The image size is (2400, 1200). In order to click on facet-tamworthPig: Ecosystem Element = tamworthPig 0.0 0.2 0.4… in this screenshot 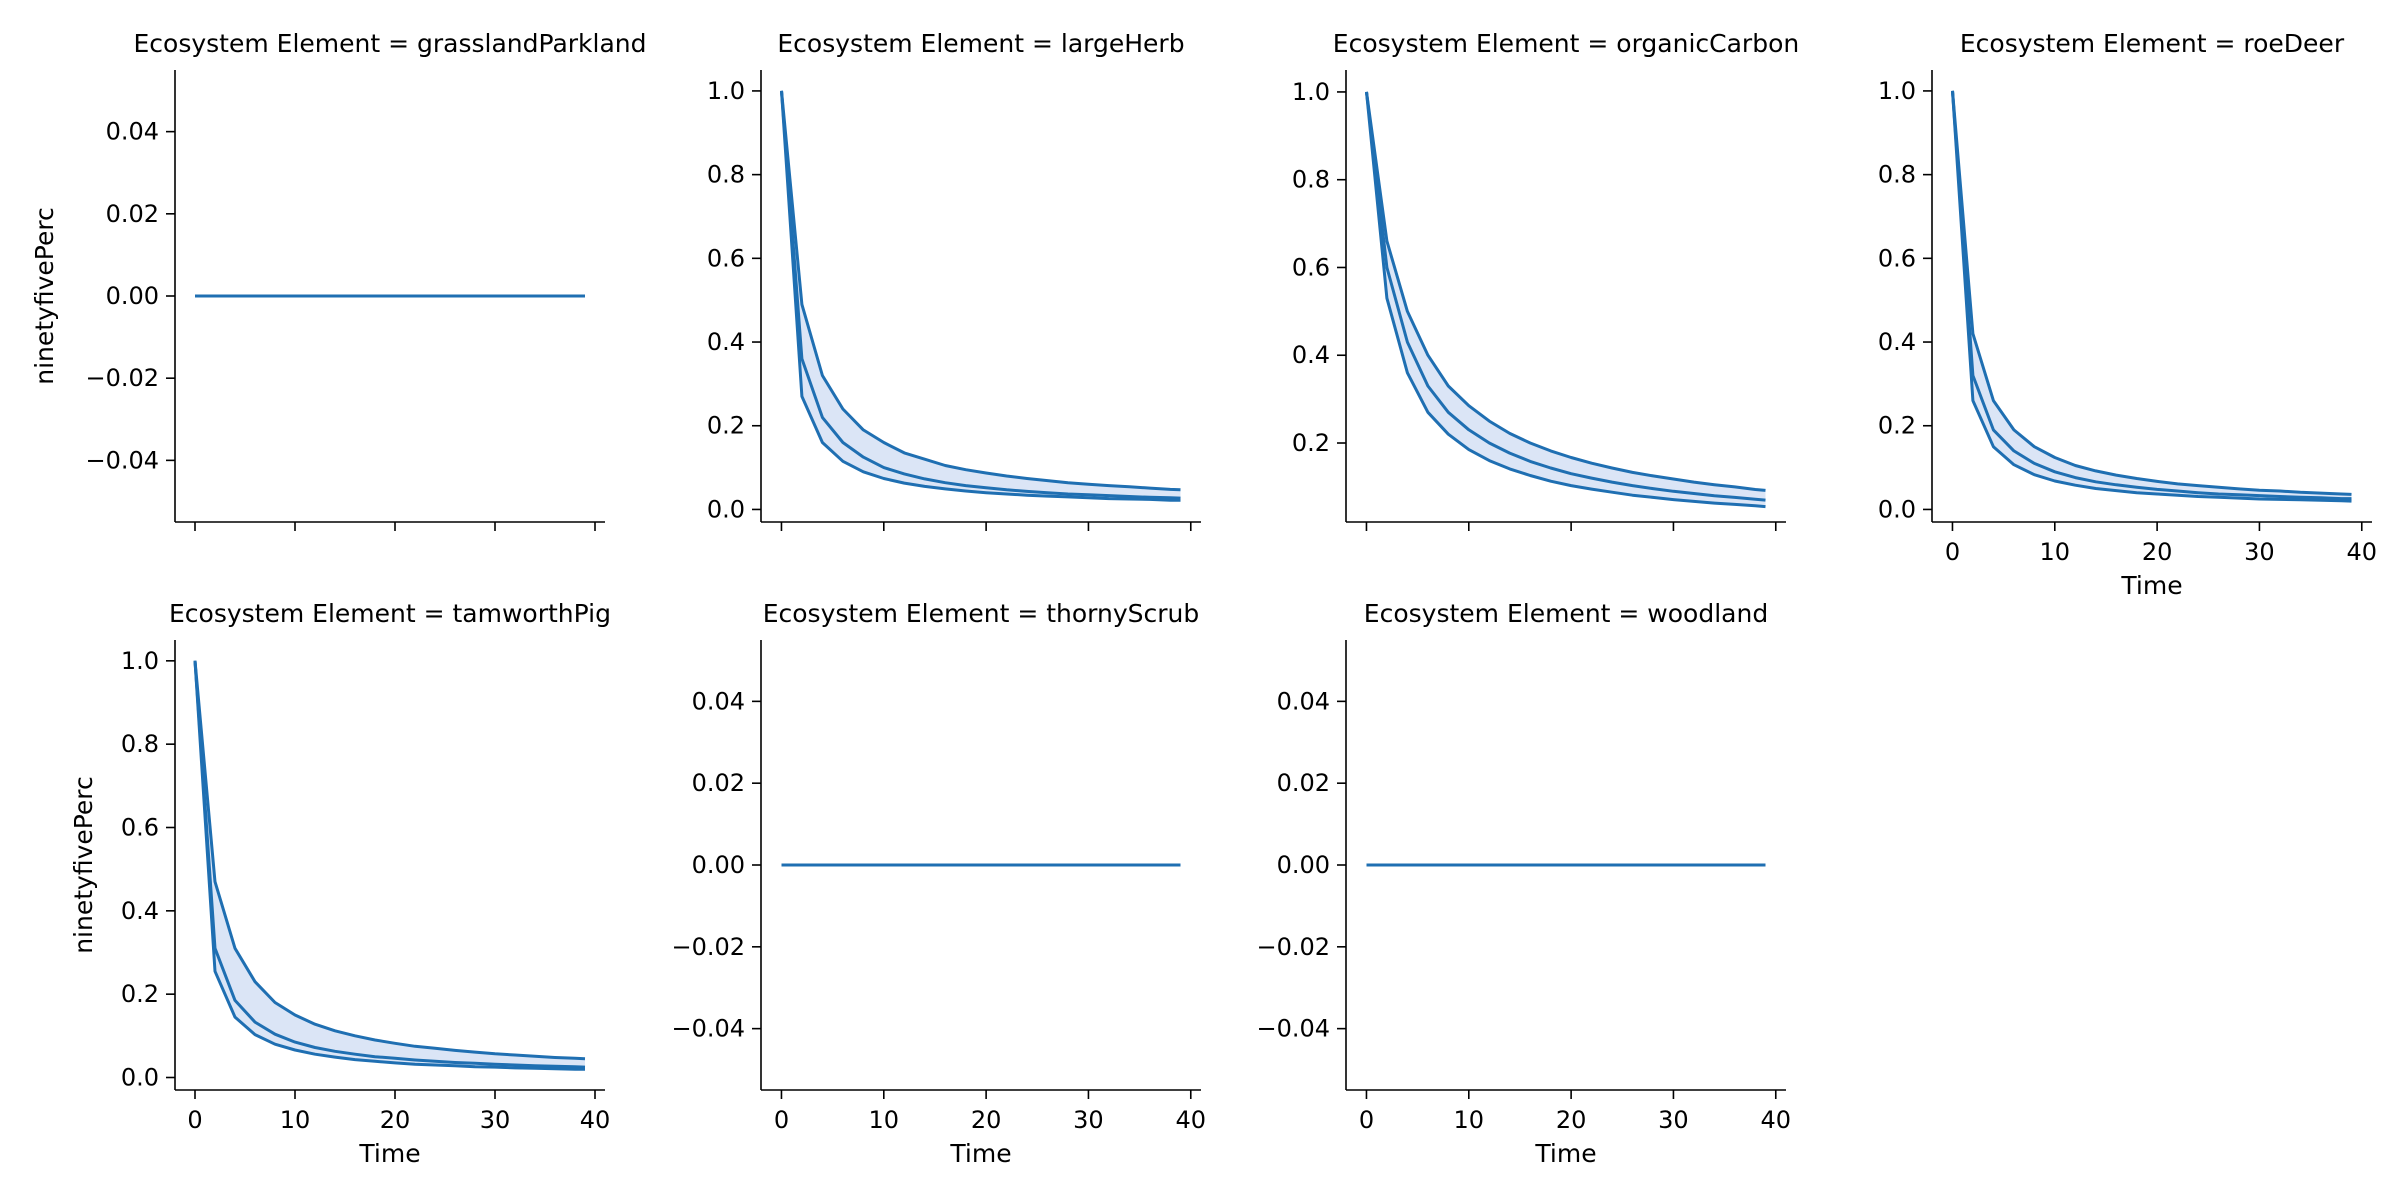, I will do `click(340, 883)`.